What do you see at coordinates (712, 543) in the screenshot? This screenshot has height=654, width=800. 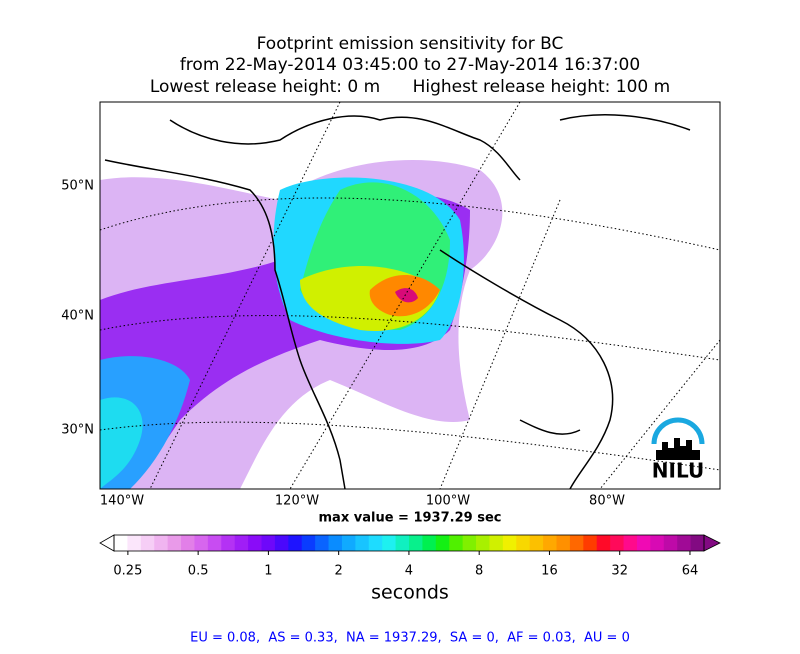 I see `colorbar-extend-high` at bounding box center [712, 543].